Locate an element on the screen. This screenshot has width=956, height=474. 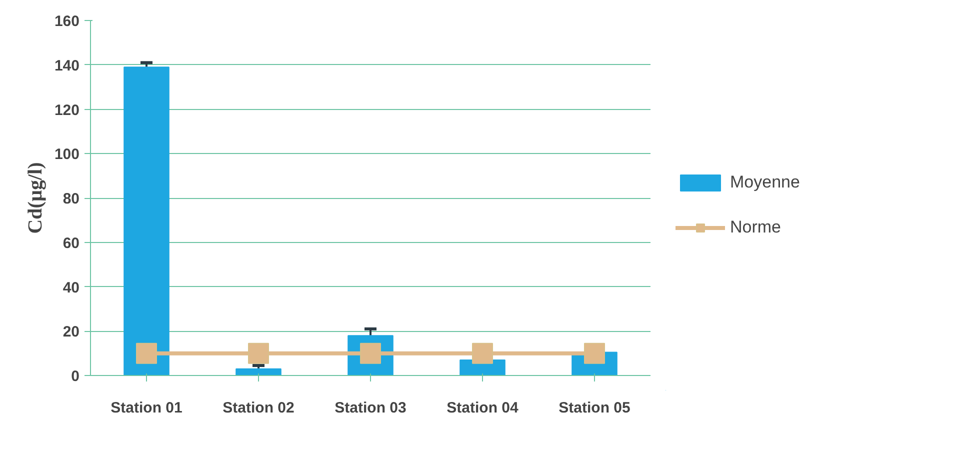
y-tick-label: 40 is located at coordinates (71, 287).